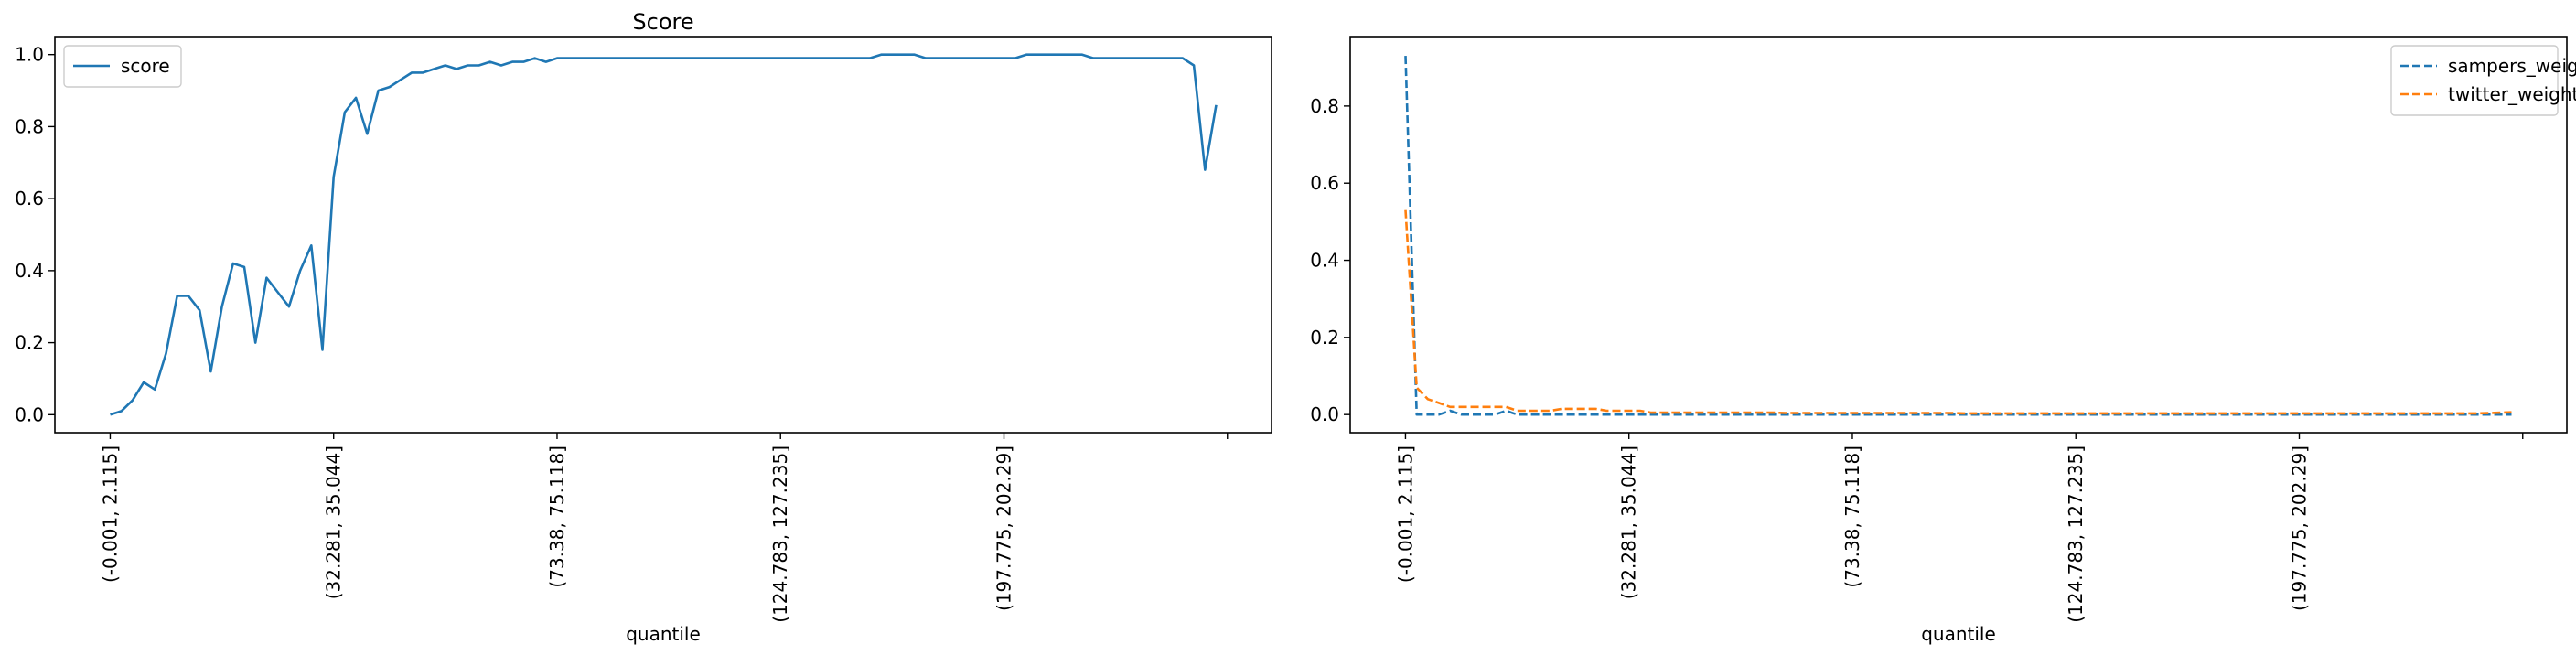 The image size is (2576, 655). I want to click on y-tick-label: 1.0, so click(30, 55).